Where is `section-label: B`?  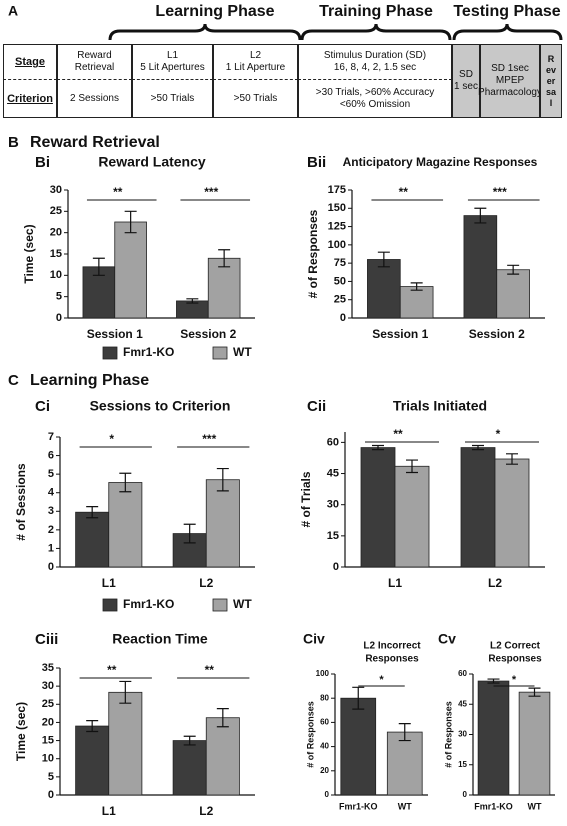 section-label: B is located at coordinates (13, 142).